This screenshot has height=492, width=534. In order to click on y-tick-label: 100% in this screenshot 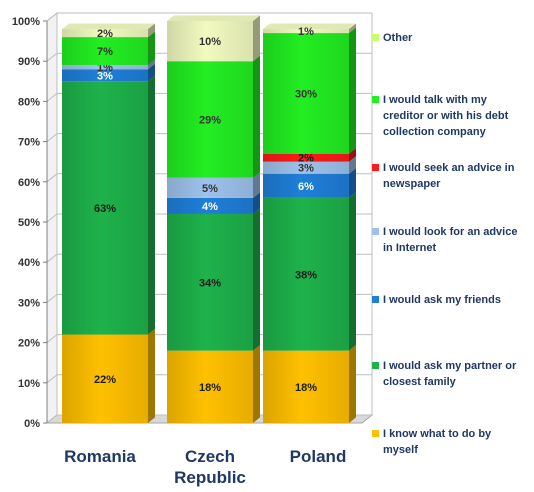, I will do `click(26, 22)`.